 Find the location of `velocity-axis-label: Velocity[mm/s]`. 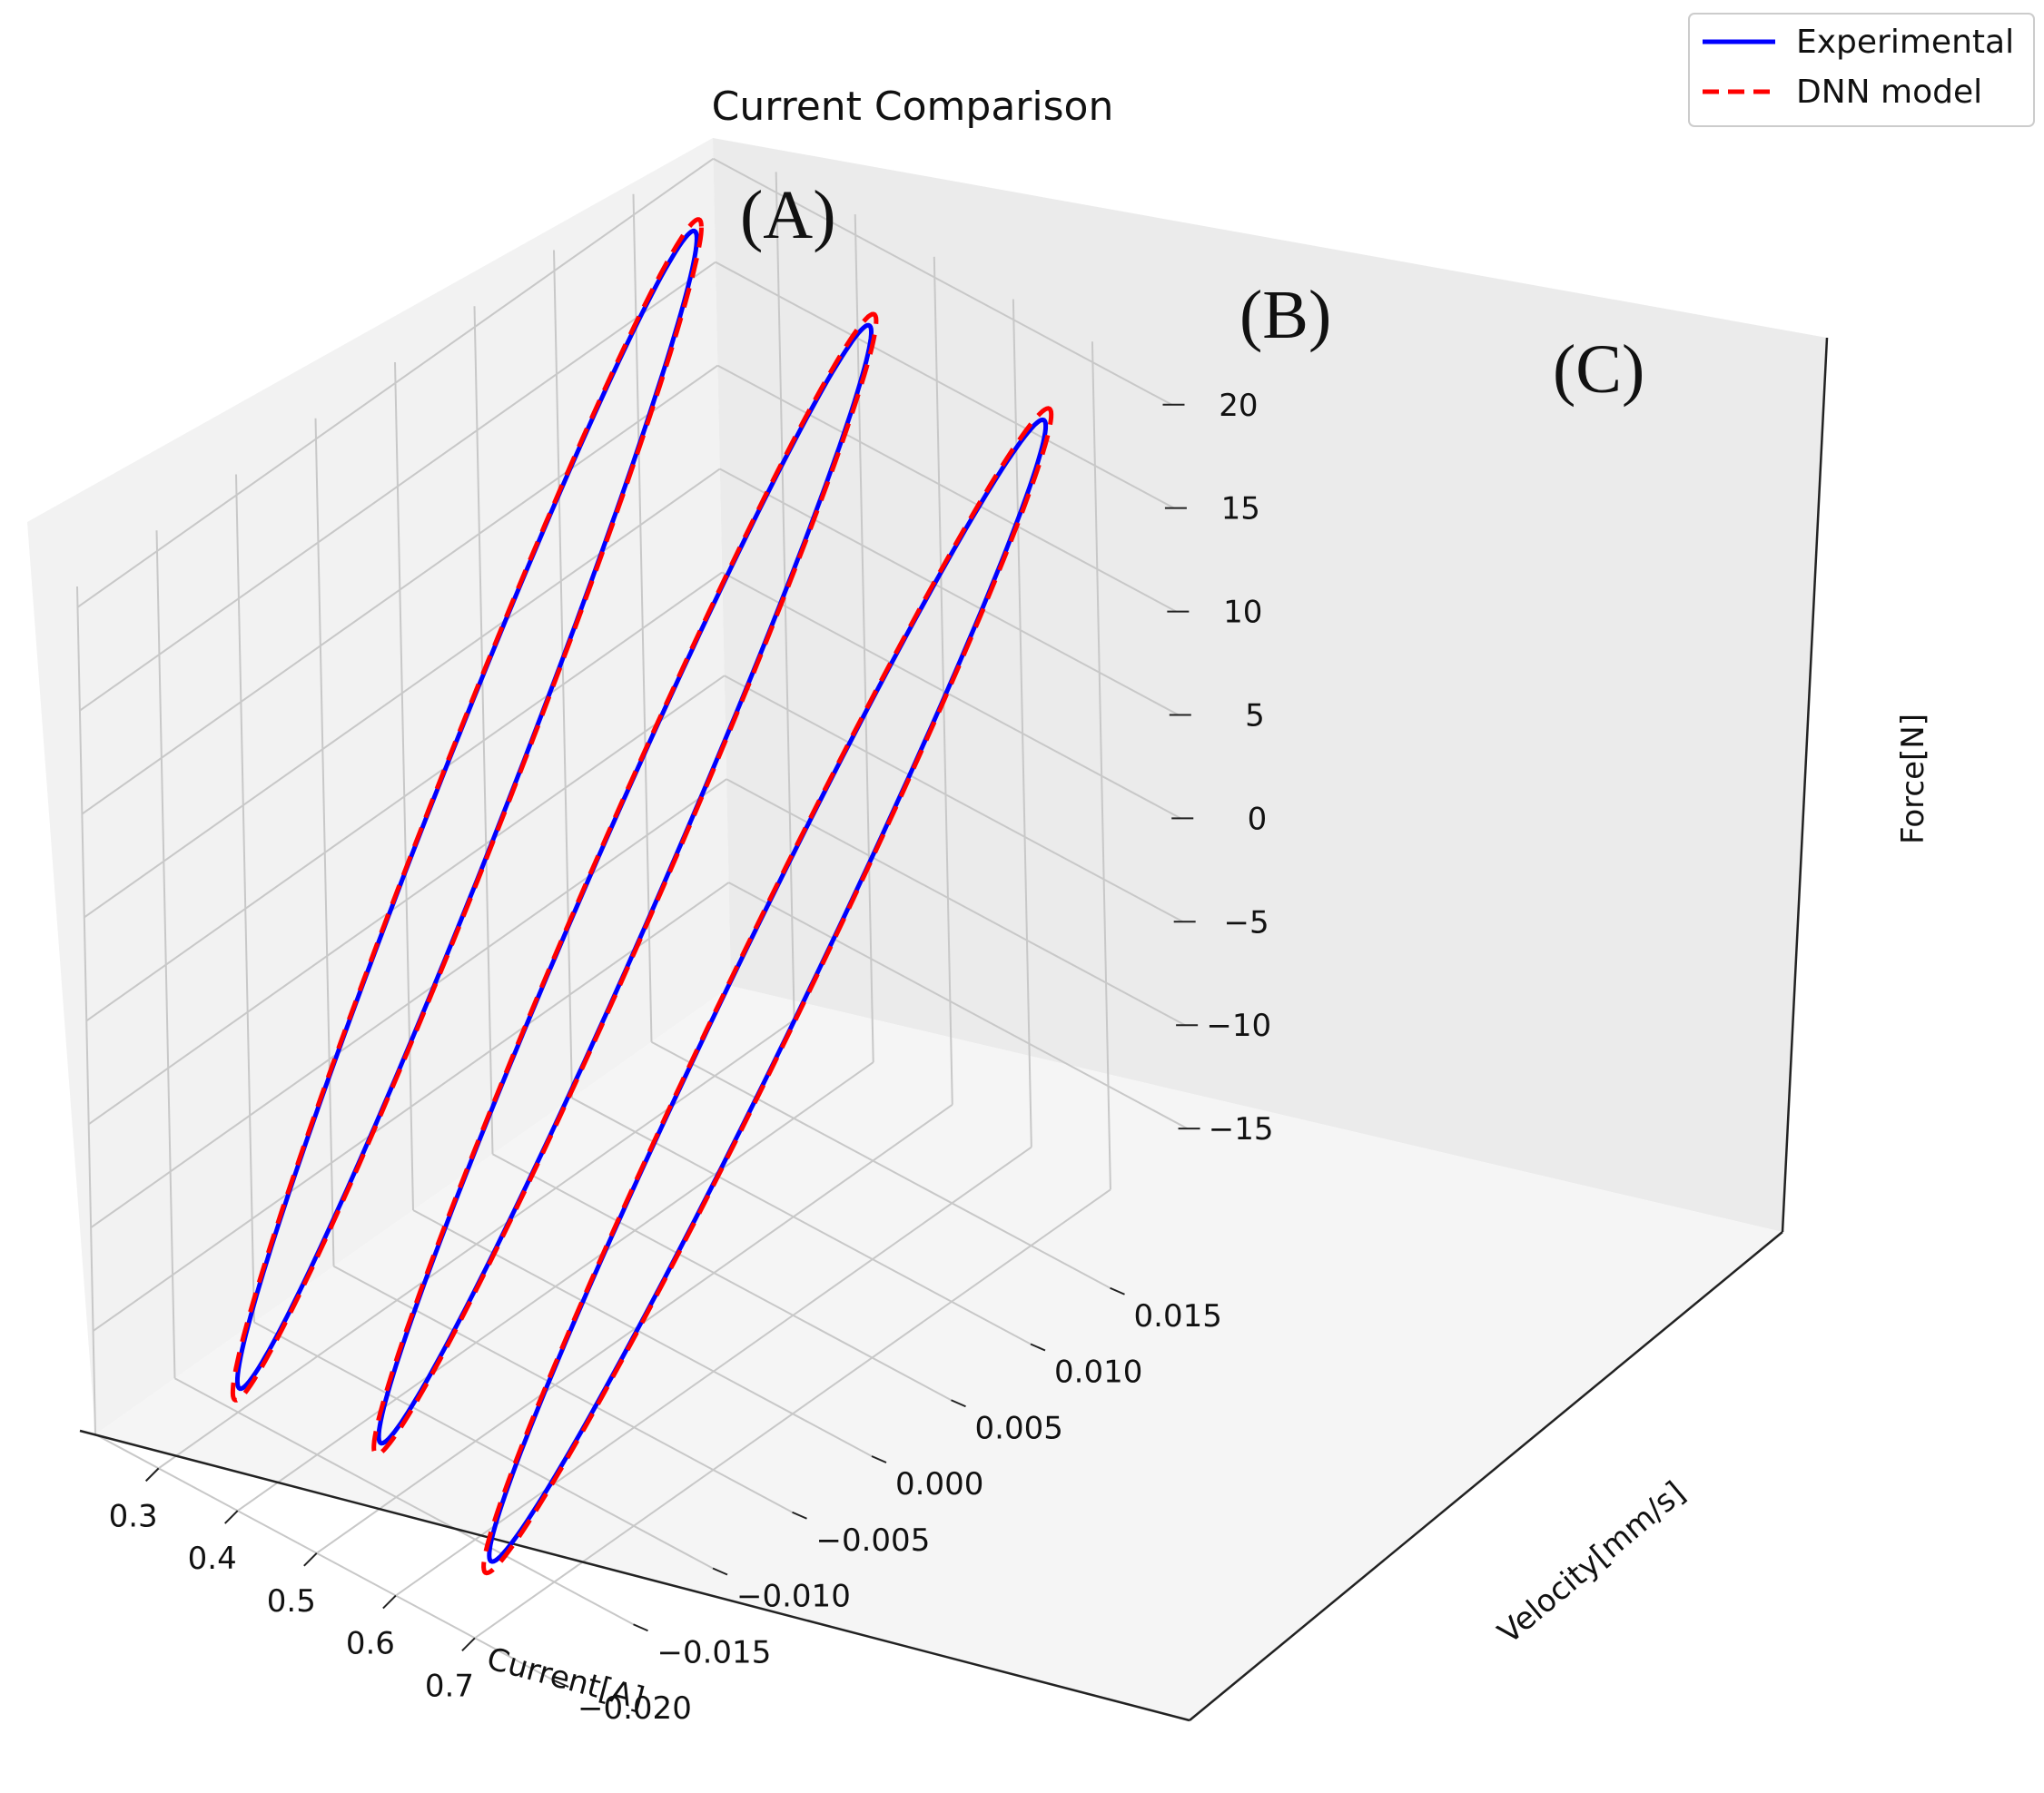

velocity-axis-label: Velocity[mm/s] is located at coordinates (1591, 1563).